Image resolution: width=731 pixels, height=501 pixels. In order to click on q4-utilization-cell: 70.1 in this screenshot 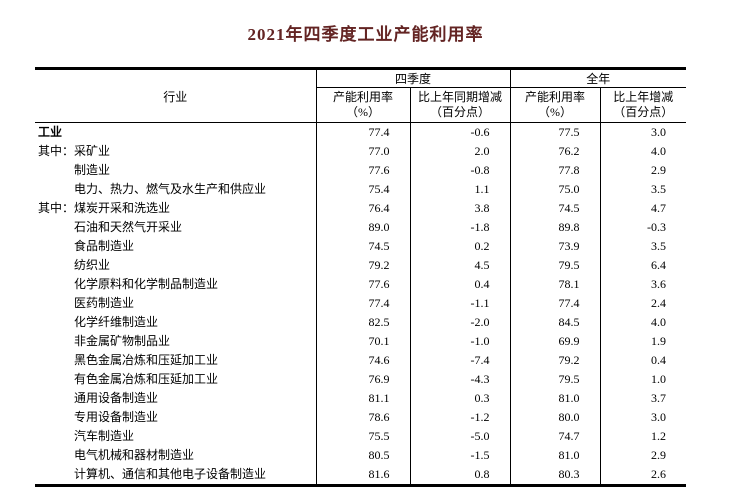, I will do `click(362, 341)`.